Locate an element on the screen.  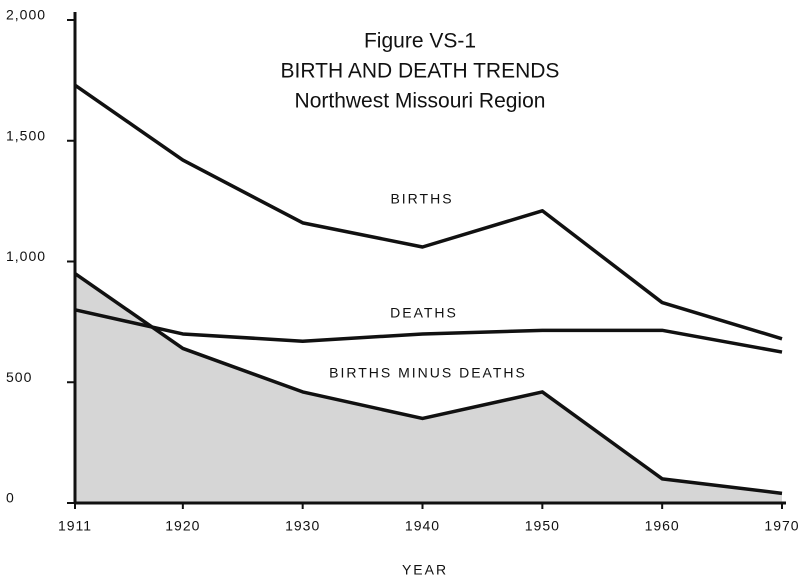
x-tick-label: 1920 is located at coordinates (182, 526).